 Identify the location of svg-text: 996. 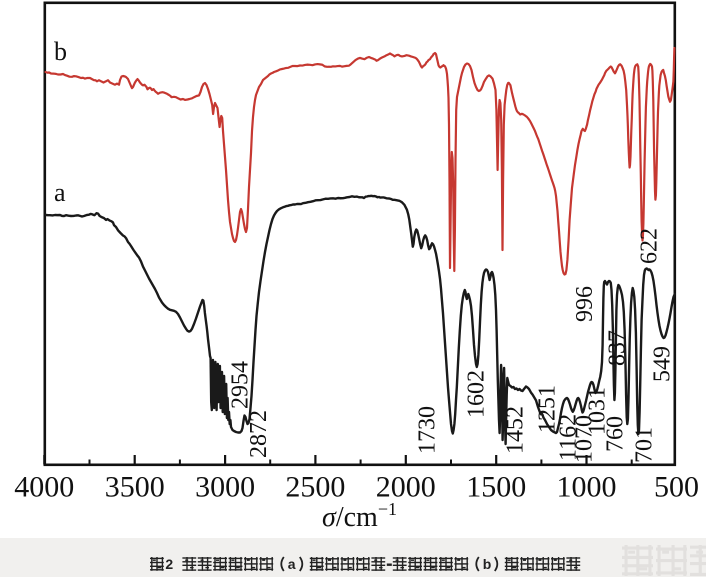
(585, 304).